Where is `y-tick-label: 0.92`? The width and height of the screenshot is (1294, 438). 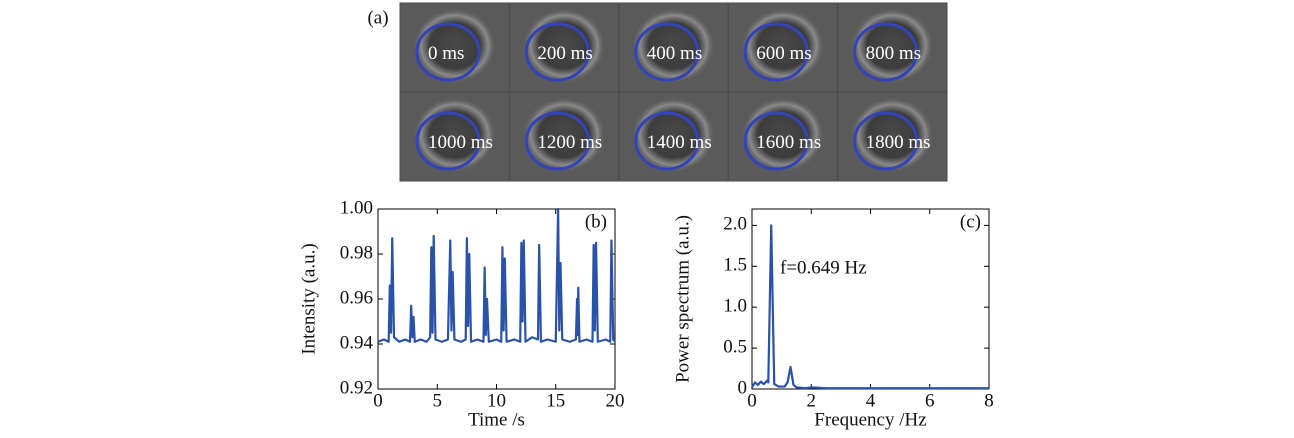 y-tick-label: 0.92 is located at coordinates (356, 387).